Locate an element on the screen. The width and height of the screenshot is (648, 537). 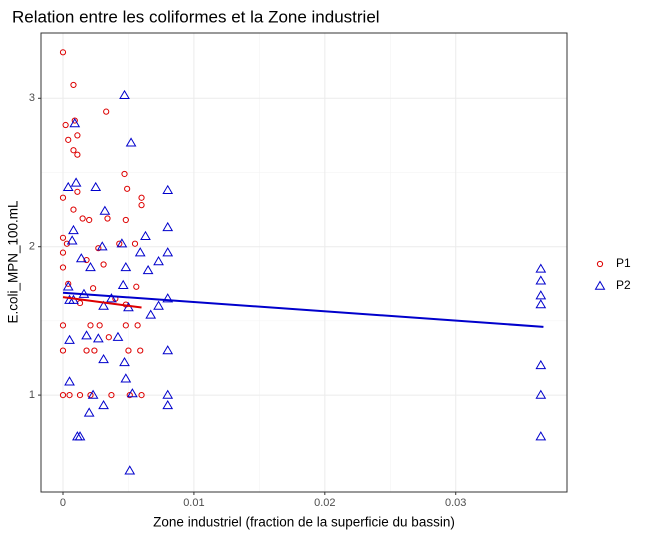
x-tick-label: 0.02 is located at coordinates (324, 503).